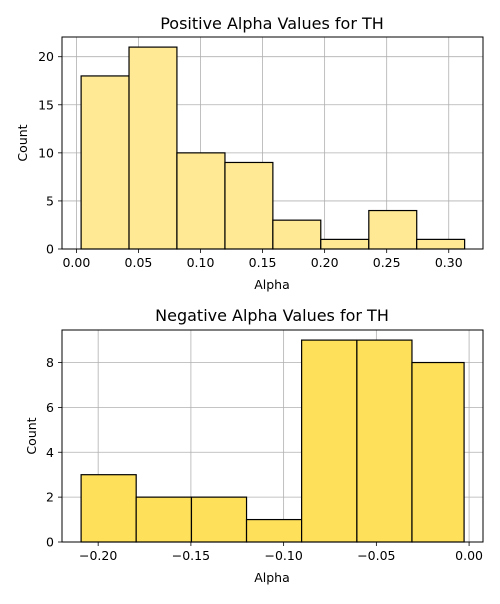 Image resolution: width=500 pixels, height=604 pixels. Describe the element at coordinates (325, 262) in the screenshot. I see `x-tick-label: 0.20` at that location.